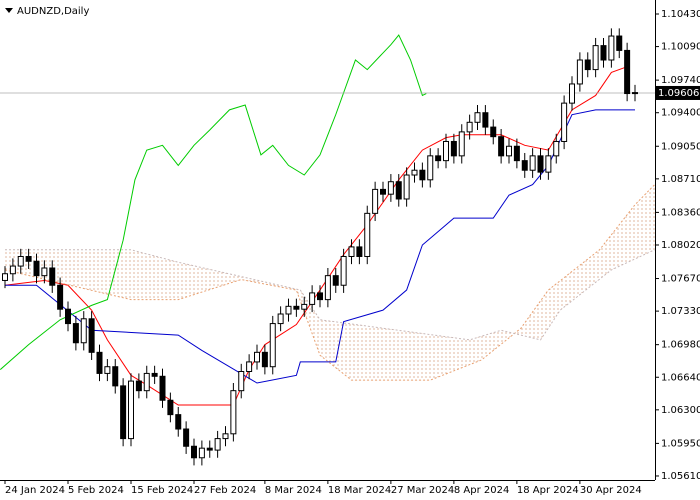  Describe the element at coordinates (35, 490) in the screenshot. I see `x-tick-label: 24 Jan 2024` at that location.